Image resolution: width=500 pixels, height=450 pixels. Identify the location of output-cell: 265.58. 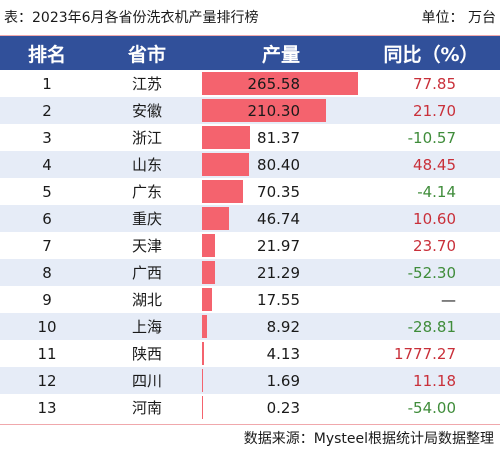
(281, 83).